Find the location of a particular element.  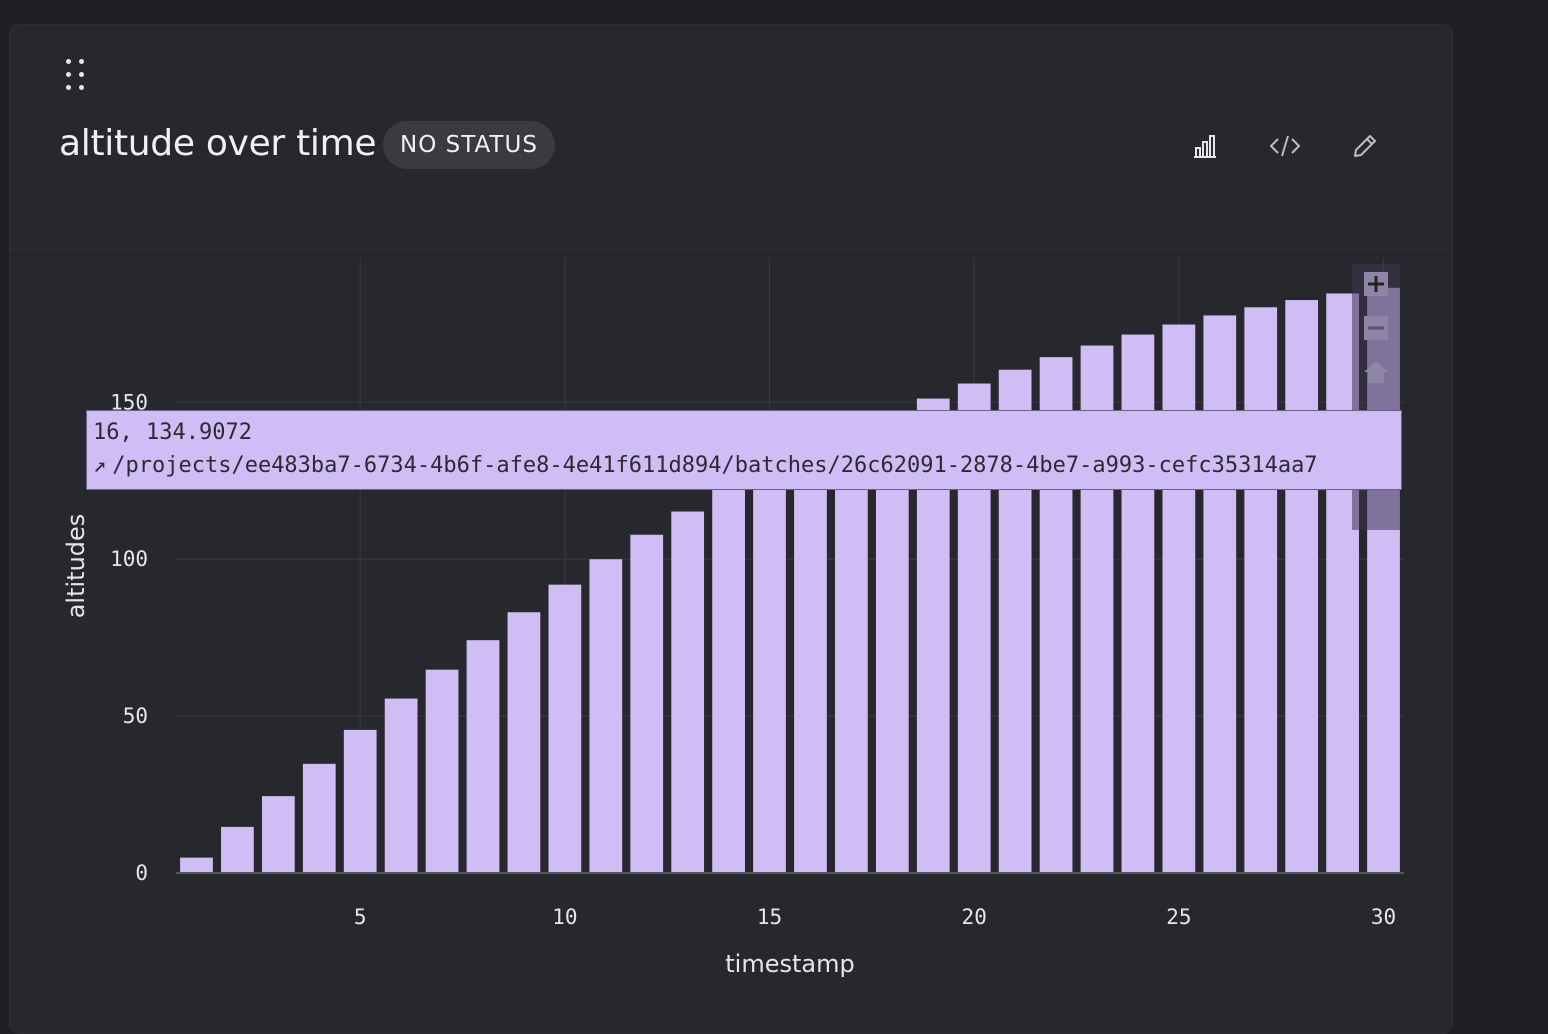

pencil-icon is located at coordinates (1365, 146).